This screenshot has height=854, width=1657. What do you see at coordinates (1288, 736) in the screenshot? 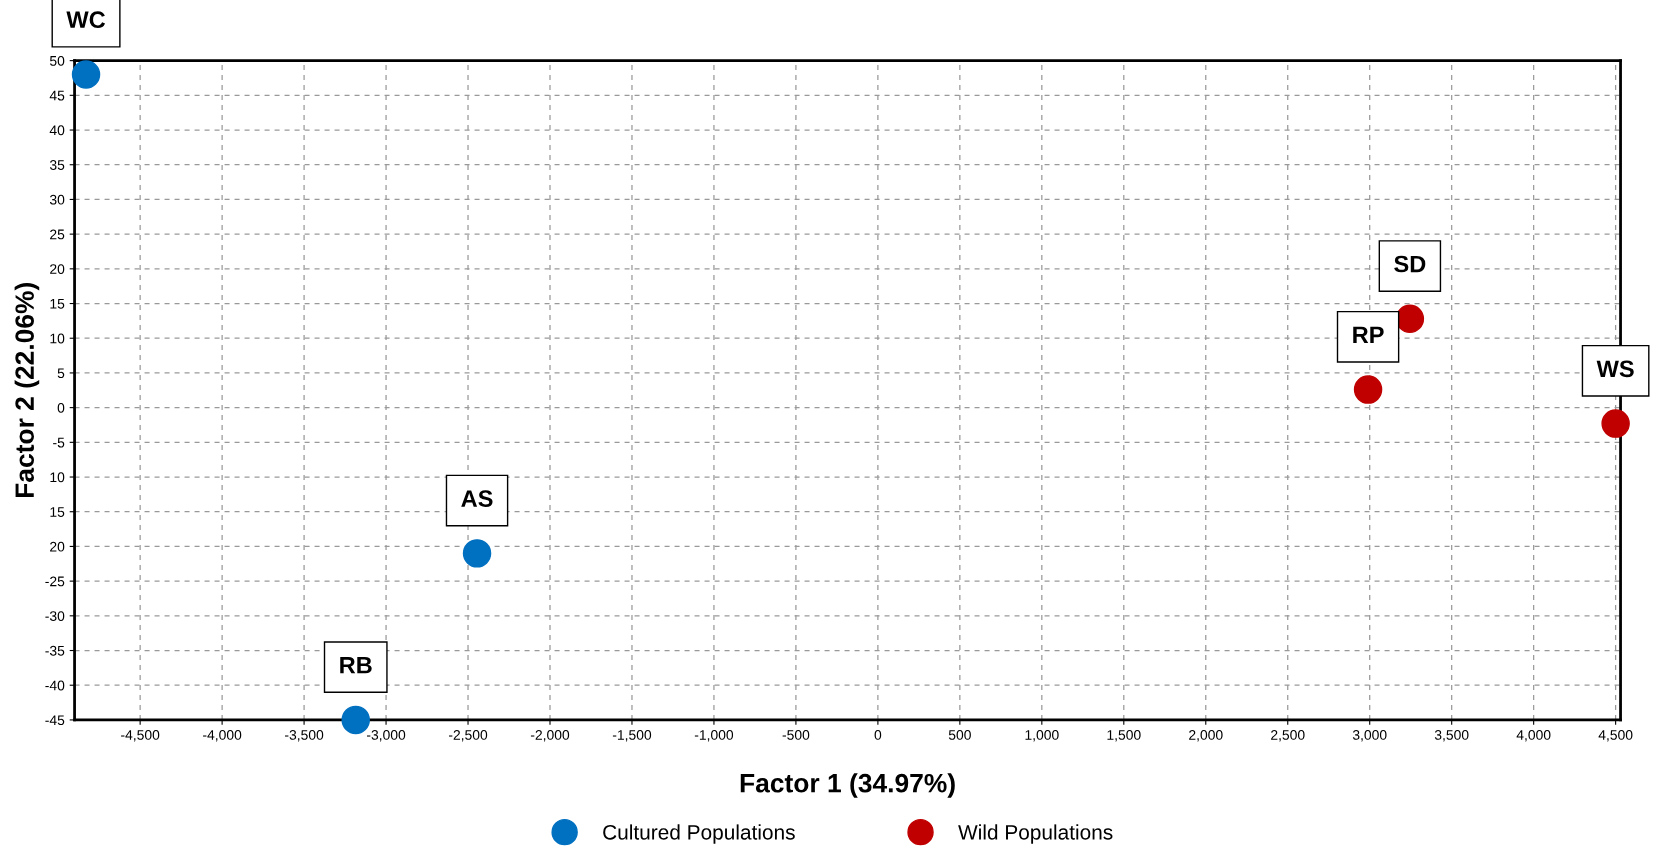
I see `x-tick-label: 2,500` at bounding box center [1288, 736].